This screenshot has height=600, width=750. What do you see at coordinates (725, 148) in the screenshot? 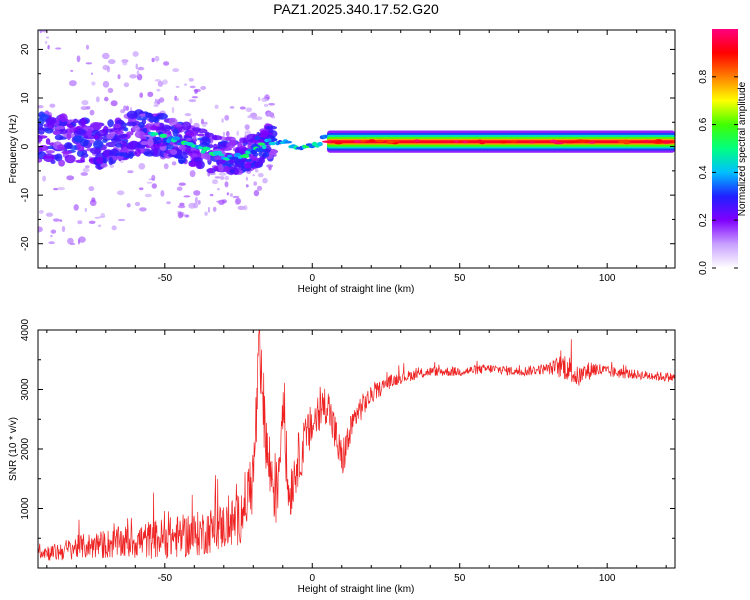
I see `colorbar-ramp` at bounding box center [725, 148].